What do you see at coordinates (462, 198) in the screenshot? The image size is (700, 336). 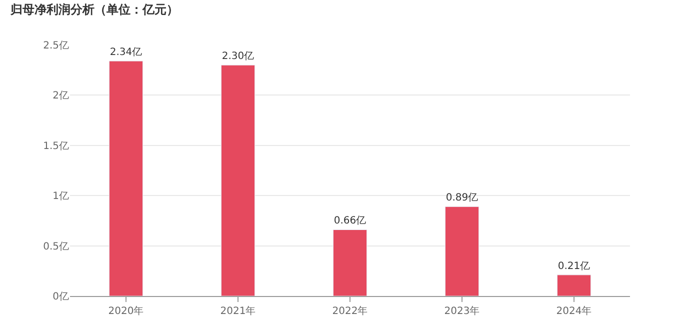 I see `data-label: 0.89亿` at bounding box center [462, 198].